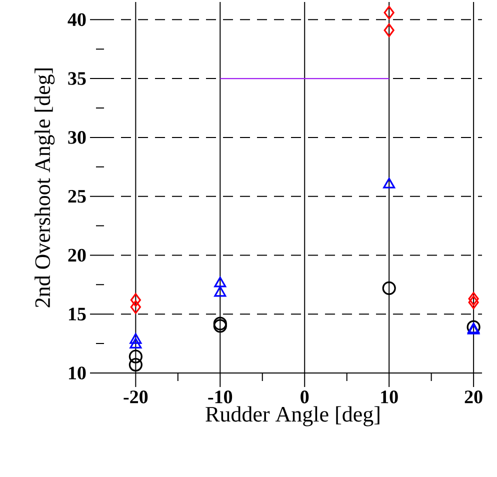 This screenshot has height=477, width=497. I want to click on x-tick-label: 10, so click(389, 397).